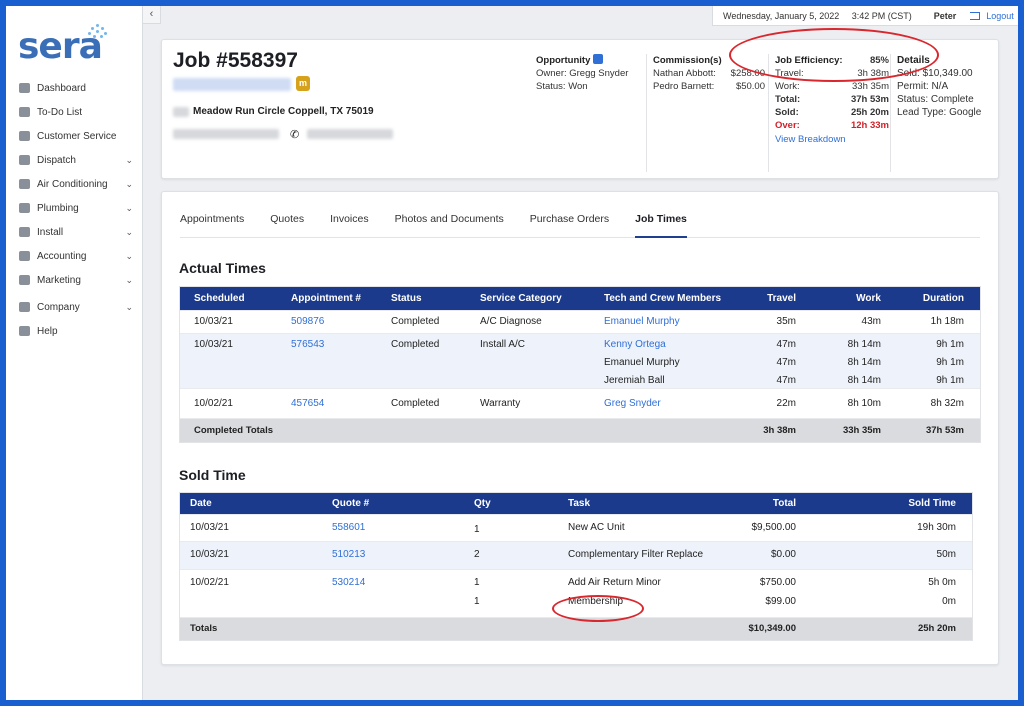 The width and height of the screenshot is (1024, 706). What do you see at coordinates (809, 60) in the screenshot?
I see `efficiency-heading: Job Efficiency:` at bounding box center [809, 60].